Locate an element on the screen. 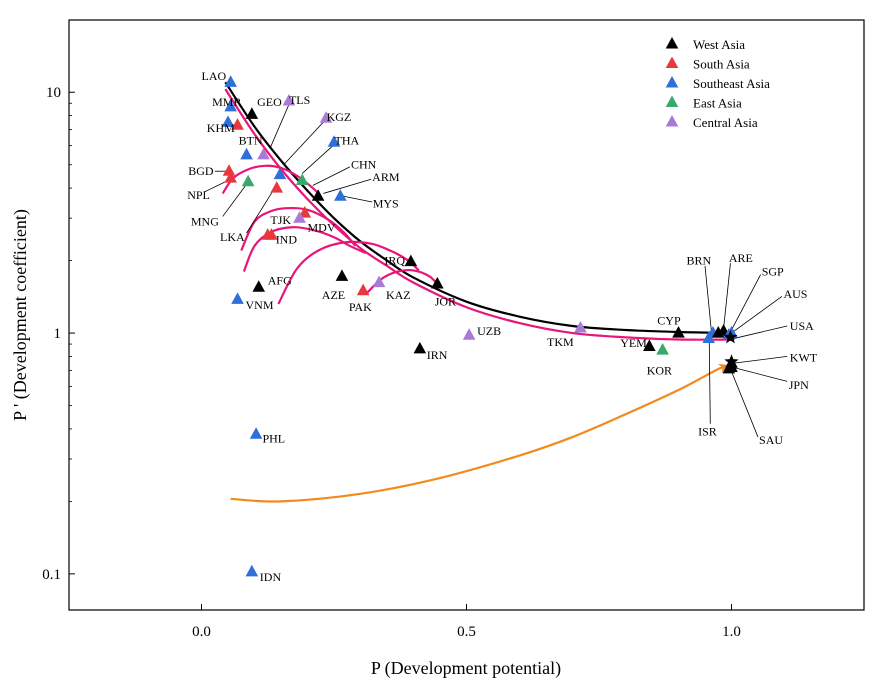 The image size is (883, 693). point-uzb is located at coordinates (469, 334).